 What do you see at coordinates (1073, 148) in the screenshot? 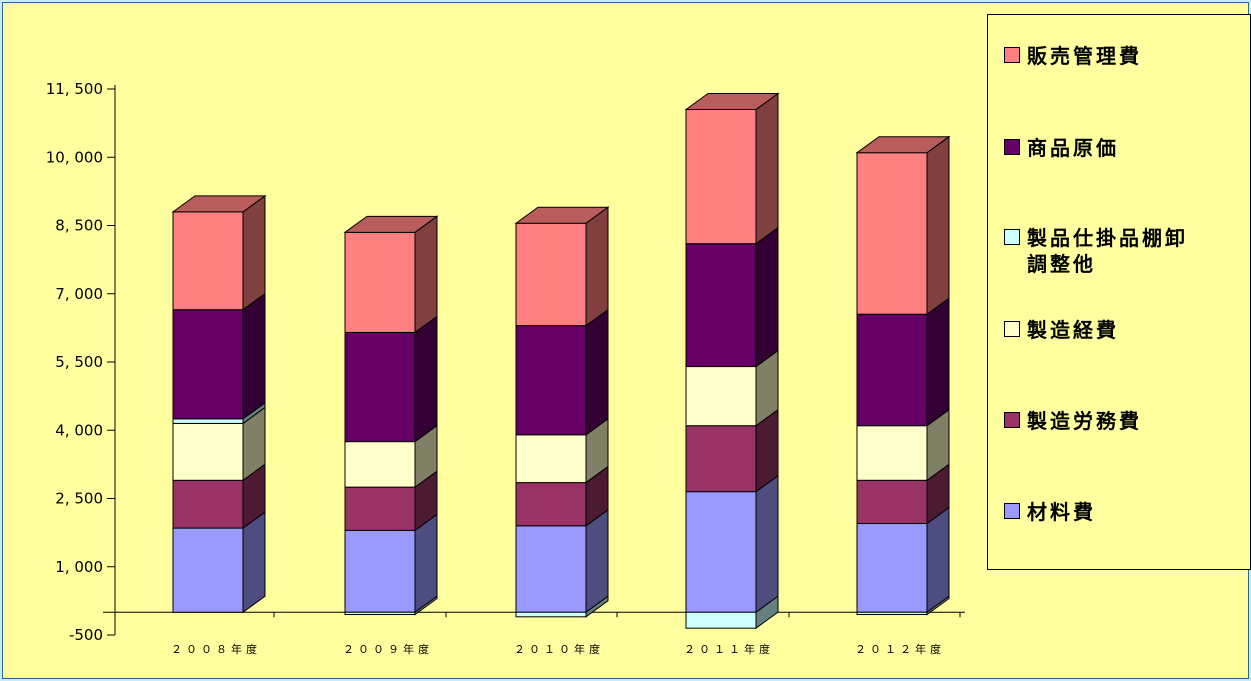
I see `legend-label: 商品原価` at bounding box center [1073, 148].